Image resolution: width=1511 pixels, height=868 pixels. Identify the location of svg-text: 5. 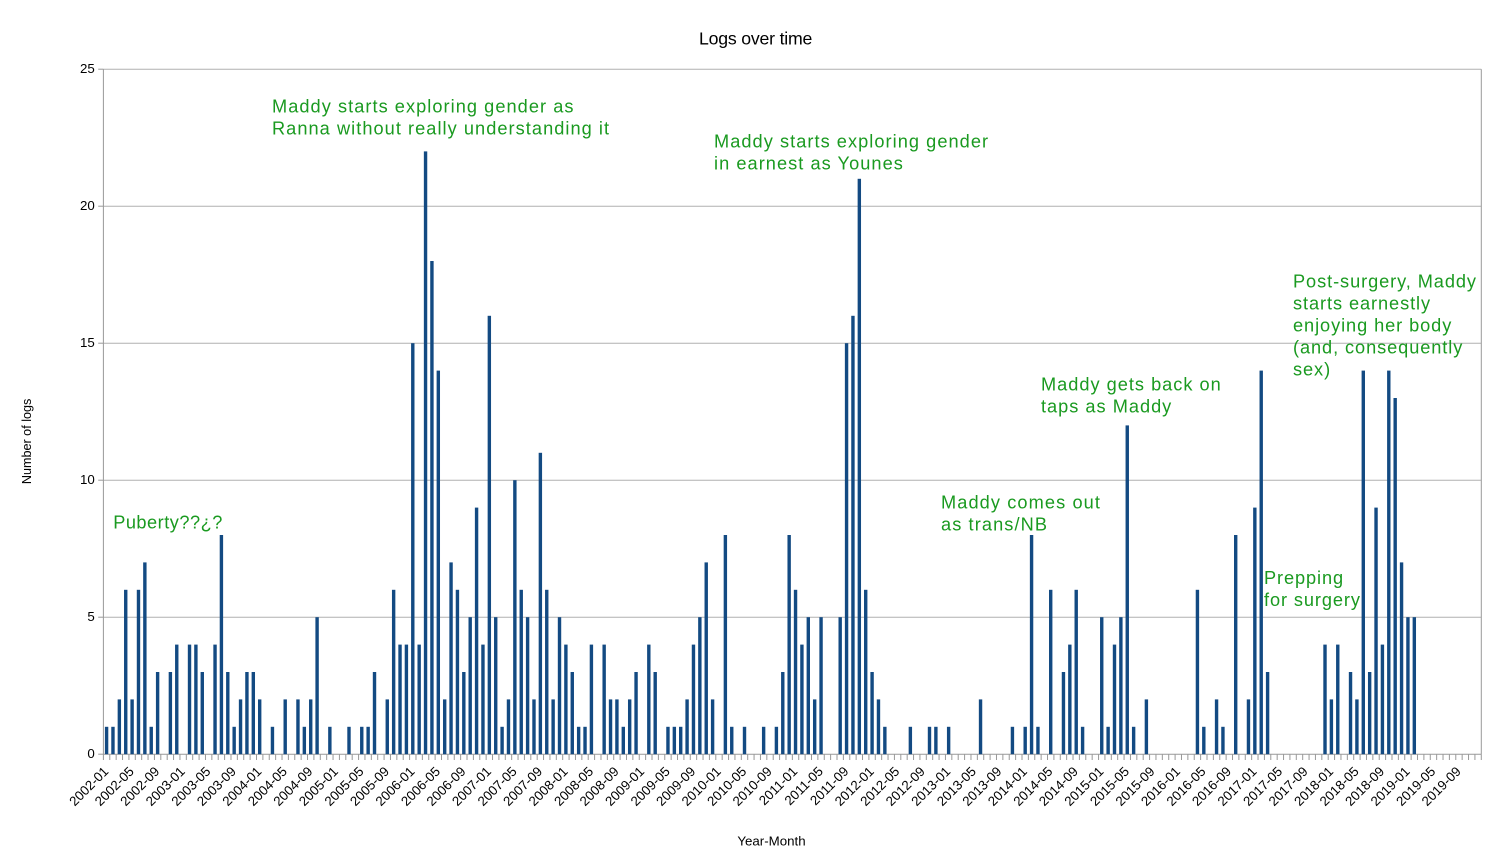
(90, 616).